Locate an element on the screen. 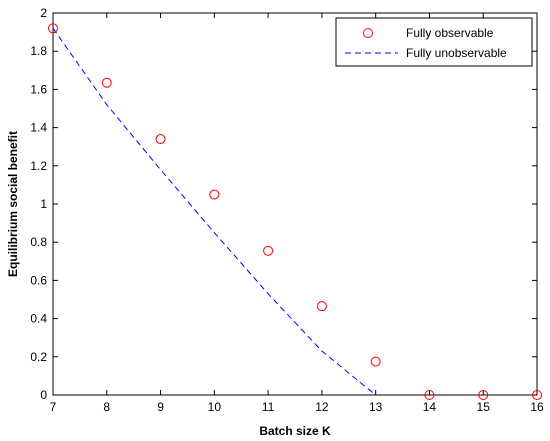  y-tick-label: 2 is located at coordinates (43, 13).